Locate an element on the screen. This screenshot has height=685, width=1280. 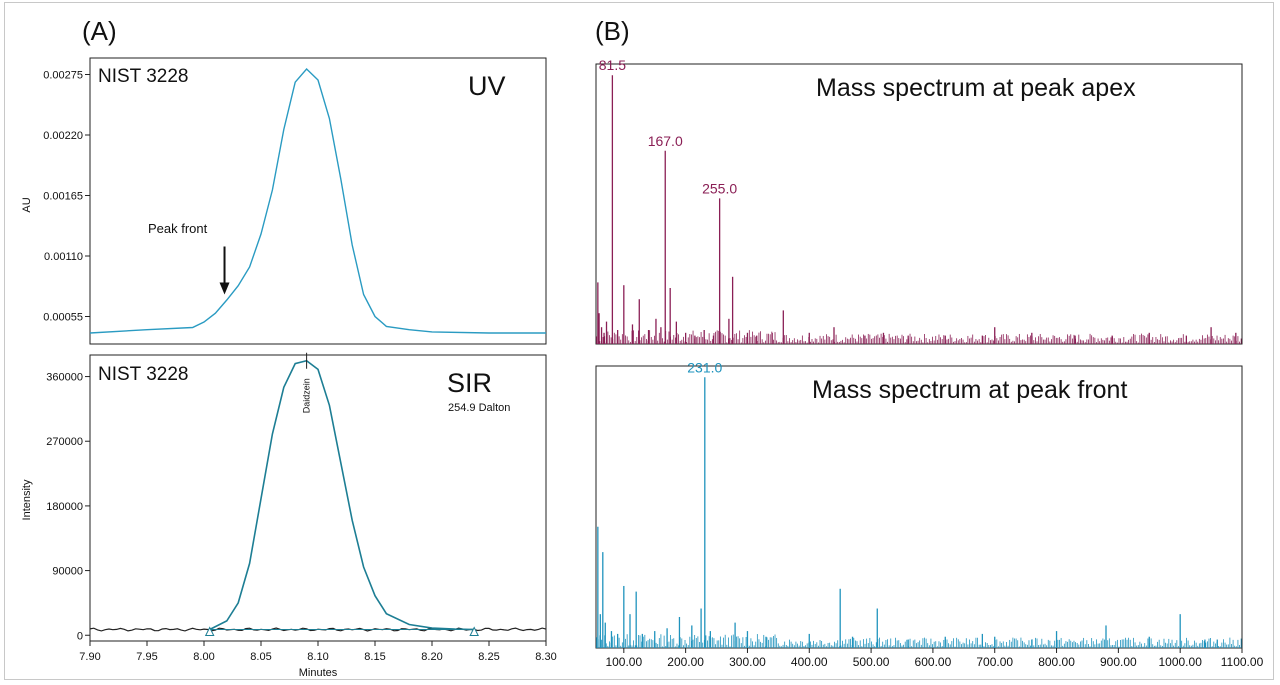
uv-y-tick-label: 0.00275 is located at coordinates (63, 76).